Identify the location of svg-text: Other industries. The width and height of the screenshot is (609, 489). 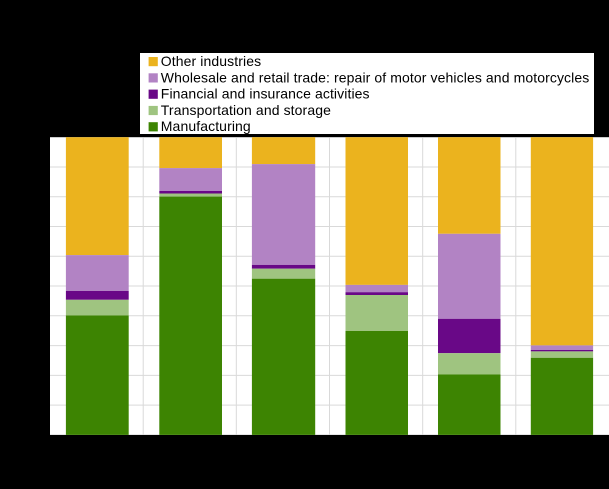
(211, 61).